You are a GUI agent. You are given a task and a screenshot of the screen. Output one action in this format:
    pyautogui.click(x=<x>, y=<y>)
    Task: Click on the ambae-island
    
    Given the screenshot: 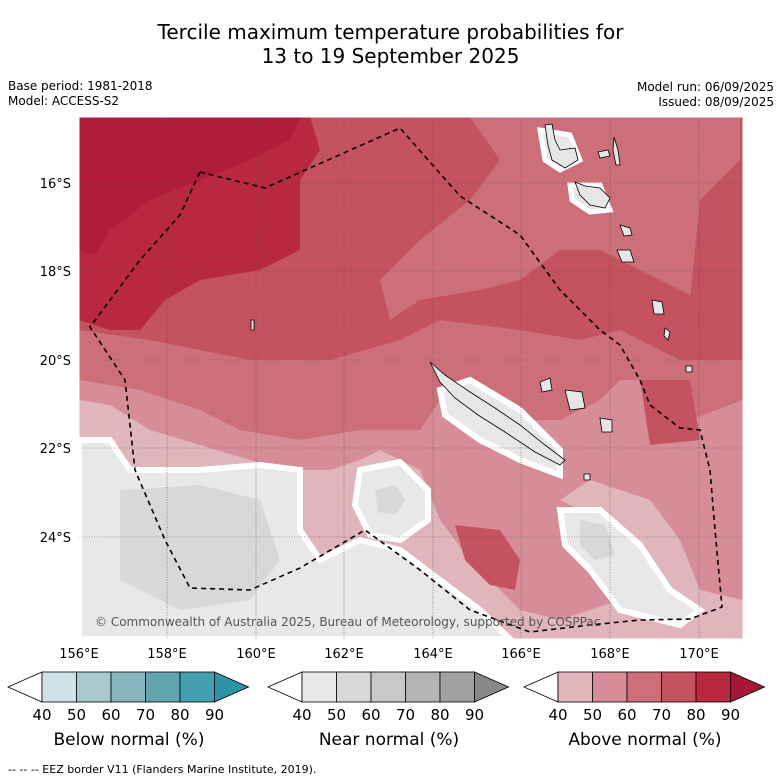 What is the action you would take?
    pyautogui.click(x=604, y=154)
    